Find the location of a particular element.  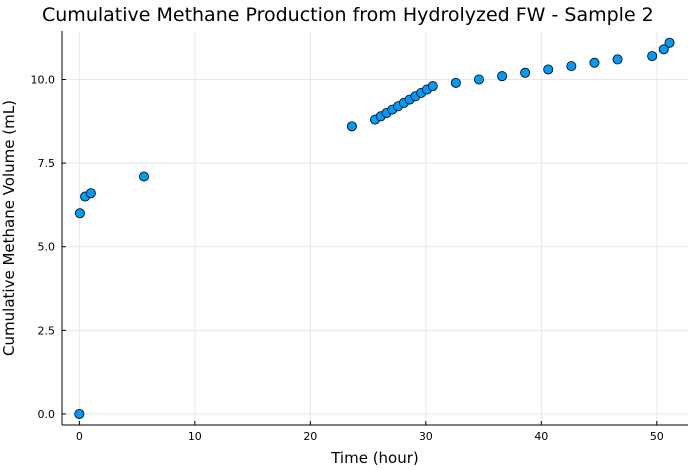

x-tick-label: 20 is located at coordinates (310, 436).